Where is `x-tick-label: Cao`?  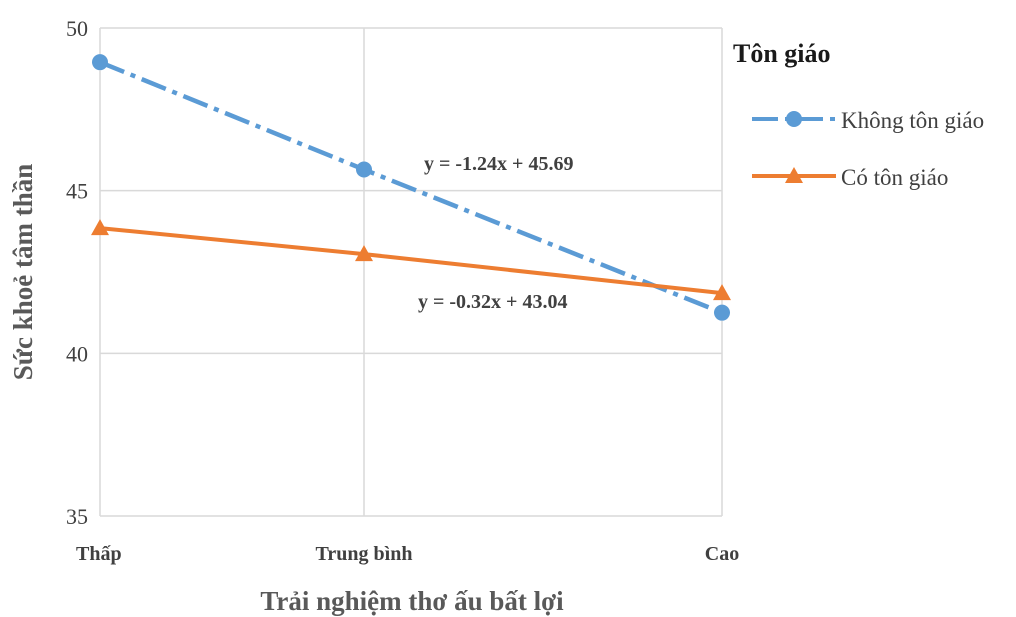
x-tick-label: Cao is located at coordinates (722, 554).